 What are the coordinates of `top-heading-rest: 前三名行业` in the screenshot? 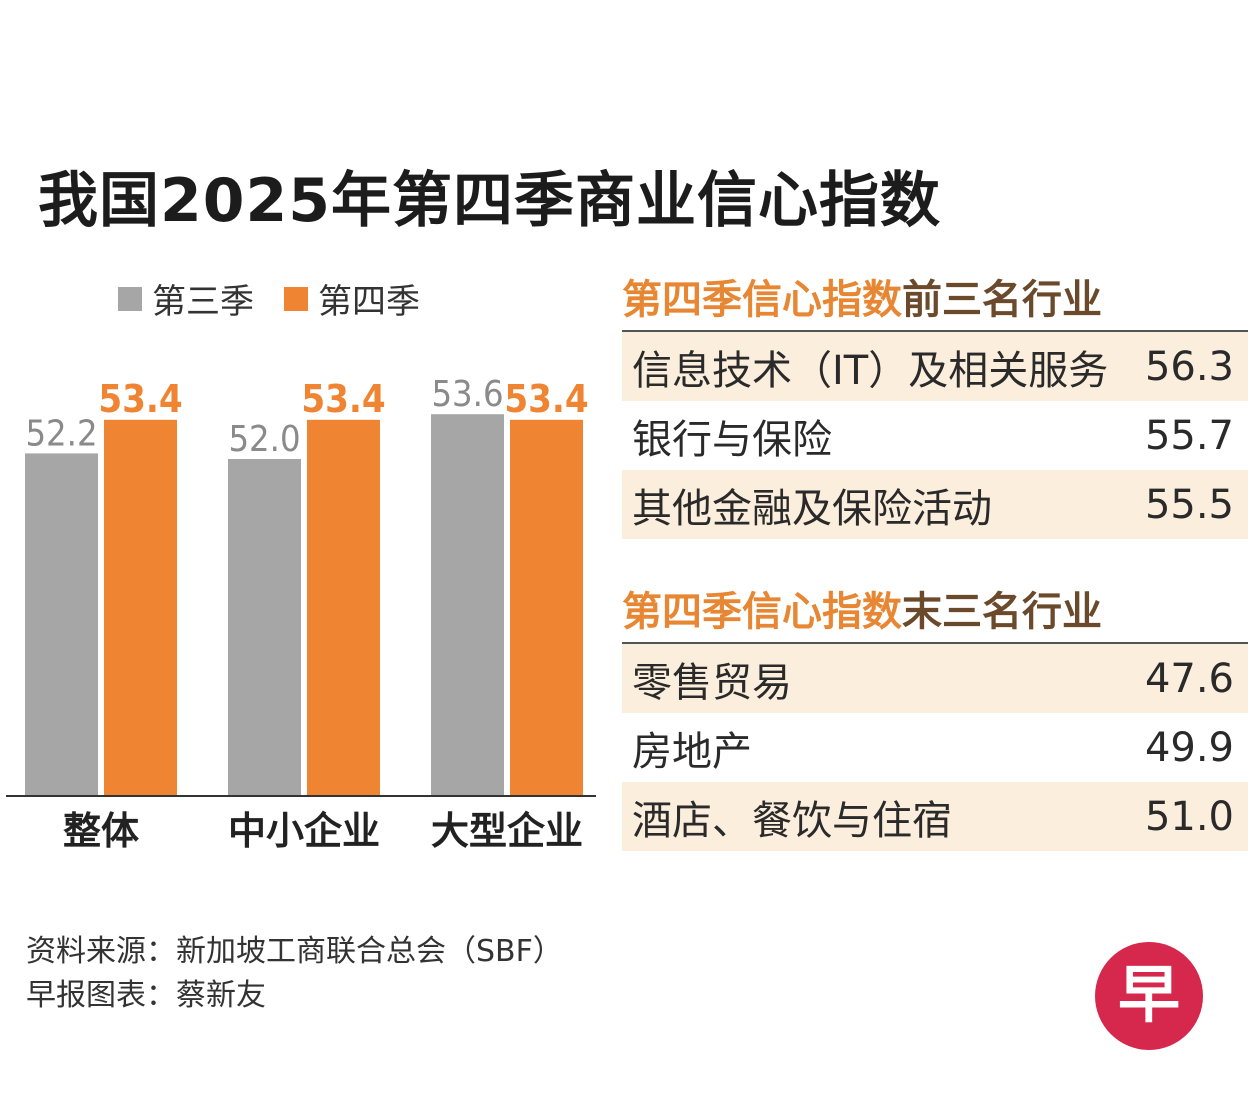 It's located at (1002, 300).